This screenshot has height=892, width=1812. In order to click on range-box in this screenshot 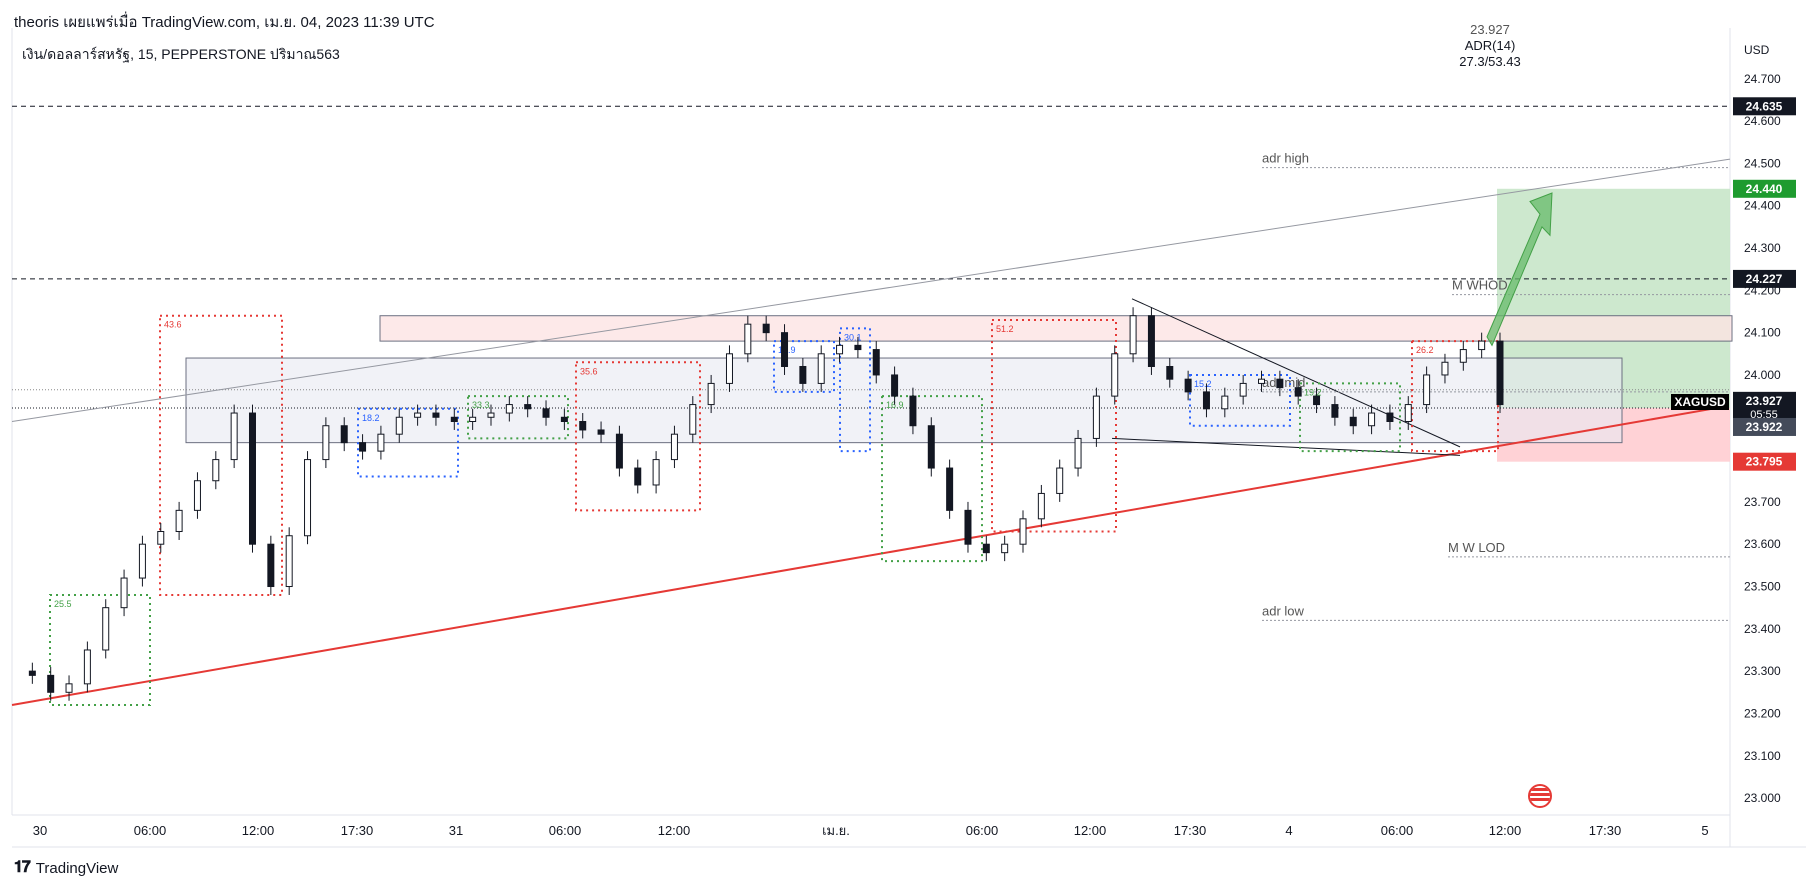, I will do `click(904, 400)`.